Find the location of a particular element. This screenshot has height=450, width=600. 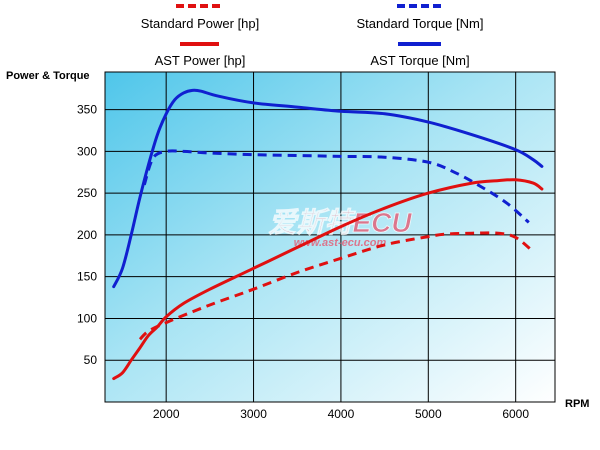

watermark: 爱斯特ECU www.ast-ecu.com is located at coordinates (340, 228).